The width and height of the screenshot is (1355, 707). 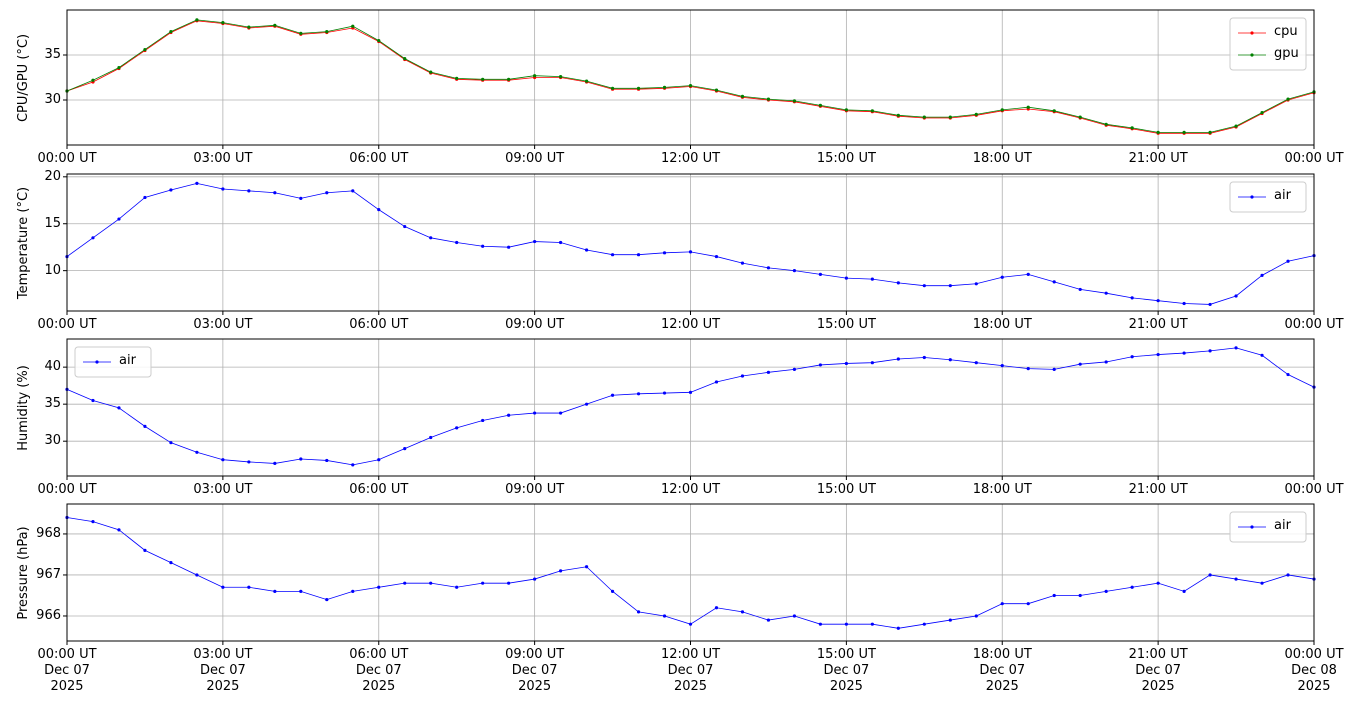 I want to click on x-tick-label: 12:00 UT Dec 07 2025, so click(x=690, y=670).